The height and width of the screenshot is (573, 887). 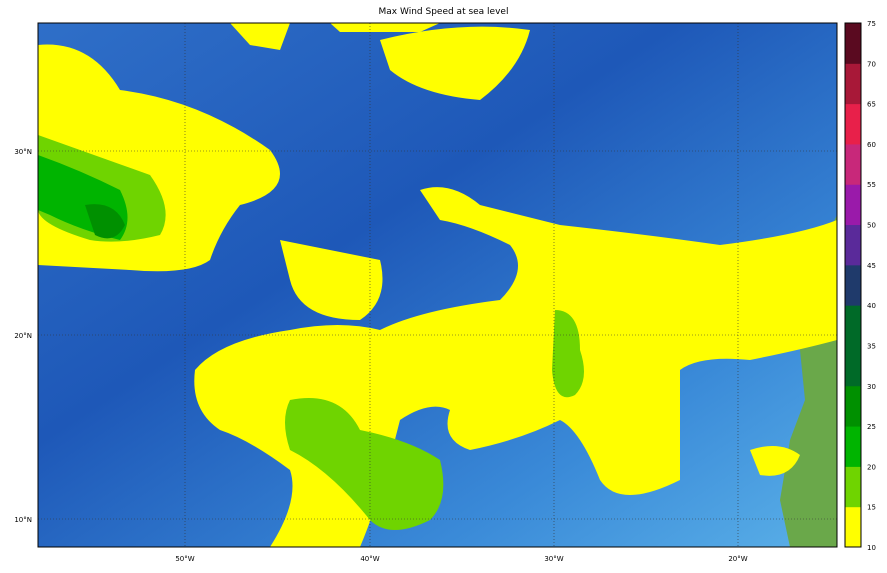 What do you see at coordinates (184, 559) in the screenshot?
I see `lon-tick: 50°W` at bounding box center [184, 559].